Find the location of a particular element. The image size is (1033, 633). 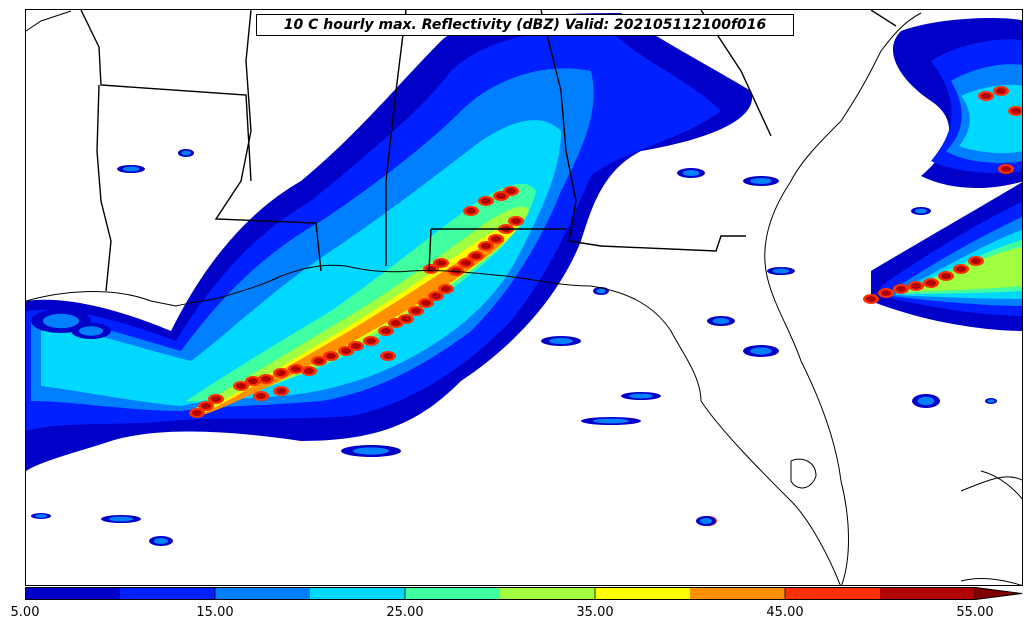

colorbar-tick-label: 35.00 is located at coordinates (595, 612).